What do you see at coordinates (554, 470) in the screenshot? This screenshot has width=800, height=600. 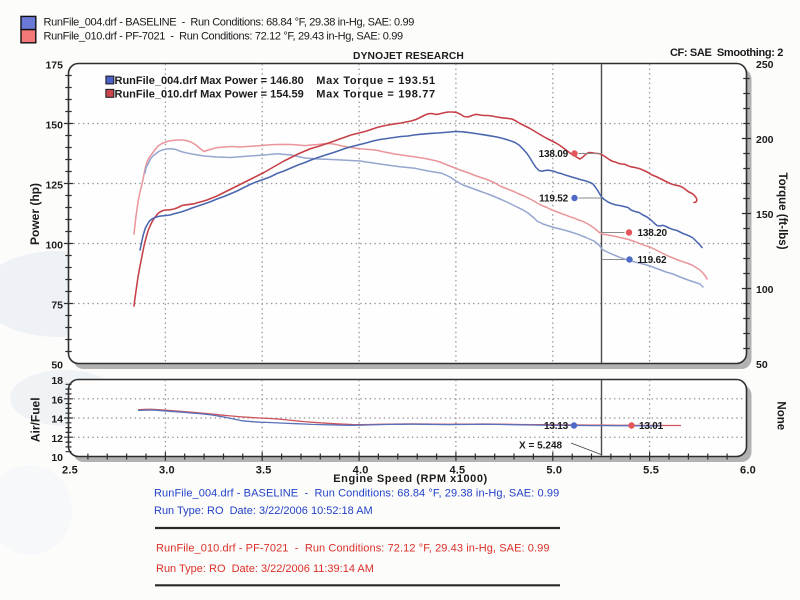 I see `svg-text: 5.0` at bounding box center [554, 470].